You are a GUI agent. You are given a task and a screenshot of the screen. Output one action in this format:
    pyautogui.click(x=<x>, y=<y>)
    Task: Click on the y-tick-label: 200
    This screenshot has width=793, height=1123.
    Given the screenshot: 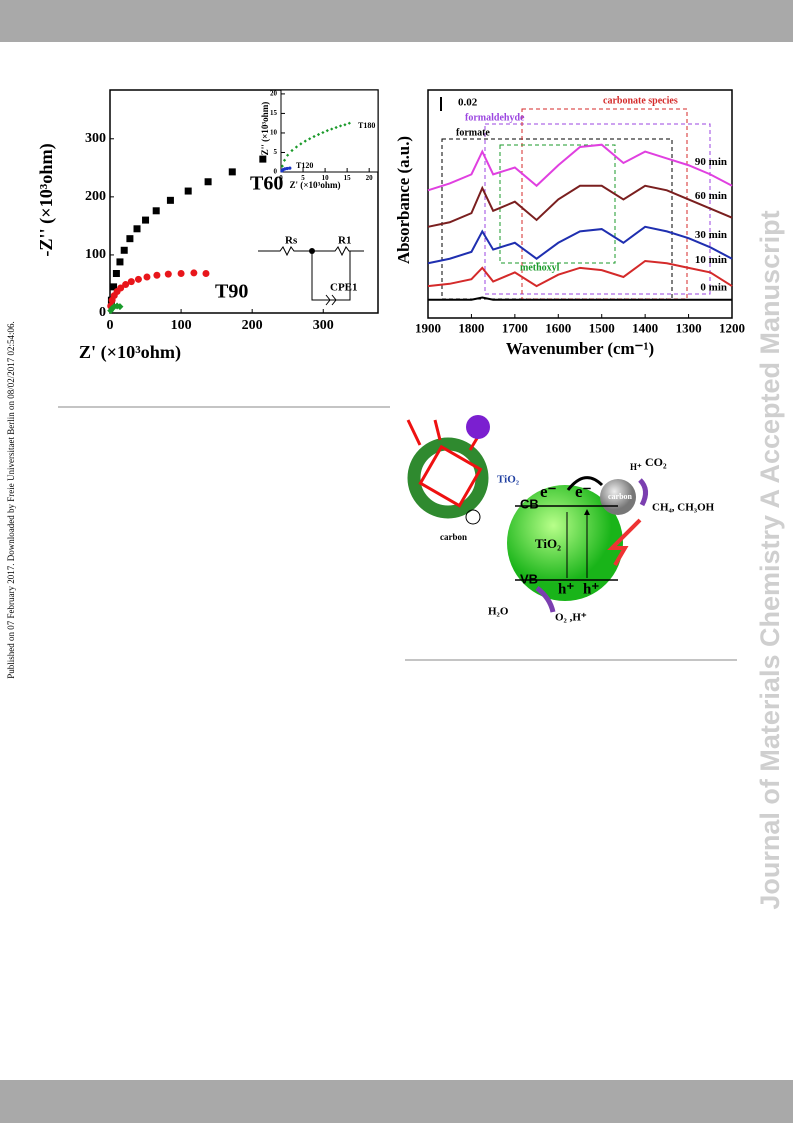 What is the action you would take?
    pyautogui.click(x=95, y=196)
    